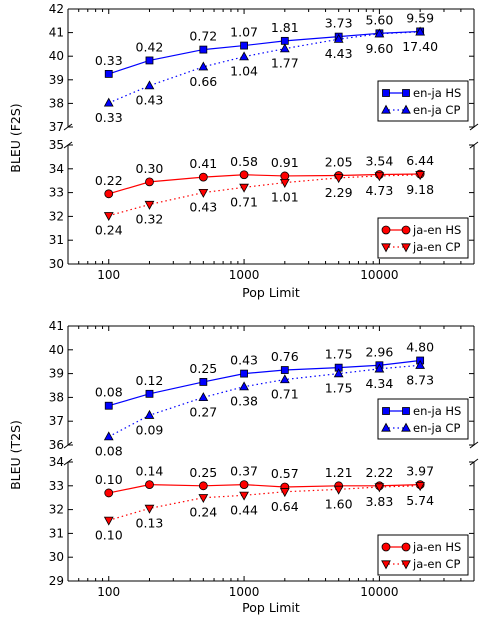  What do you see at coordinates (150, 46) in the screenshot?
I see `fig0-p0-s0-data-label: 0.42` at bounding box center [150, 46].